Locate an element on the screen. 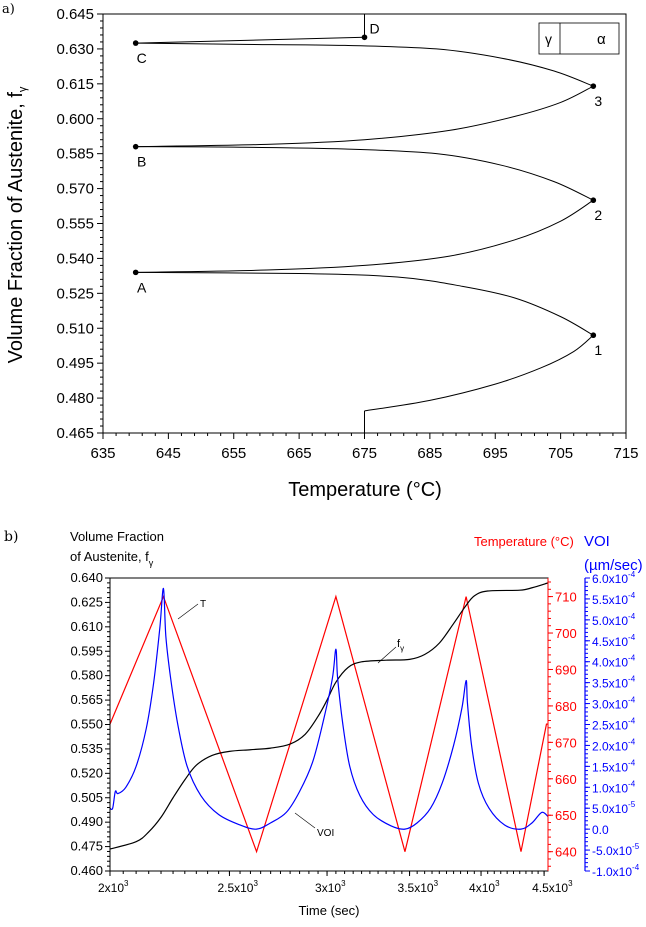  left-tick-label: 0.520 is located at coordinates (86, 772).